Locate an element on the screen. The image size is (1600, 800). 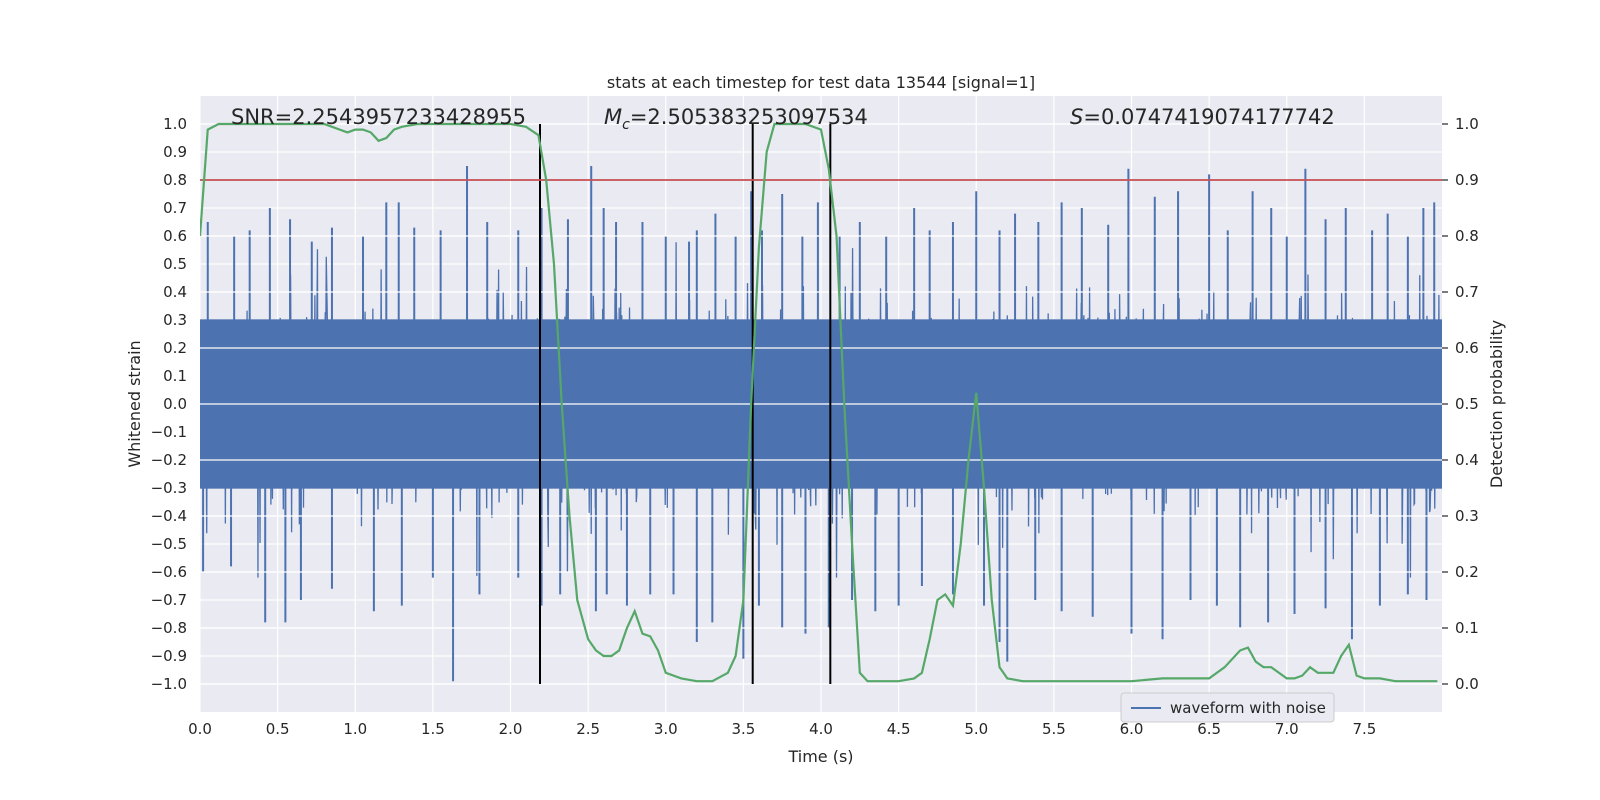
y2-tick-label: 0.8 is located at coordinates (1467, 236).